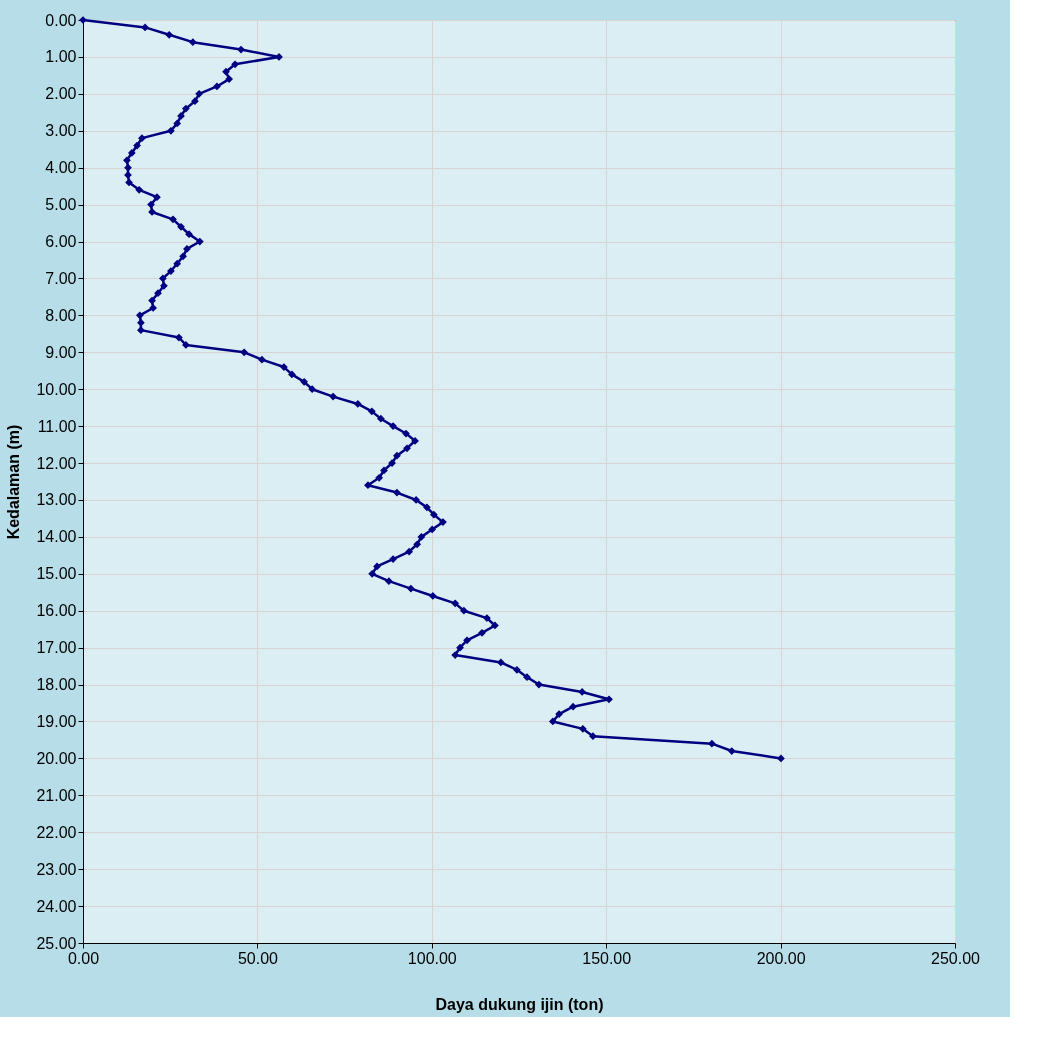  Describe the element at coordinates (56, 574) in the screenshot. I see `y-tick-label: 15.00` at that location.